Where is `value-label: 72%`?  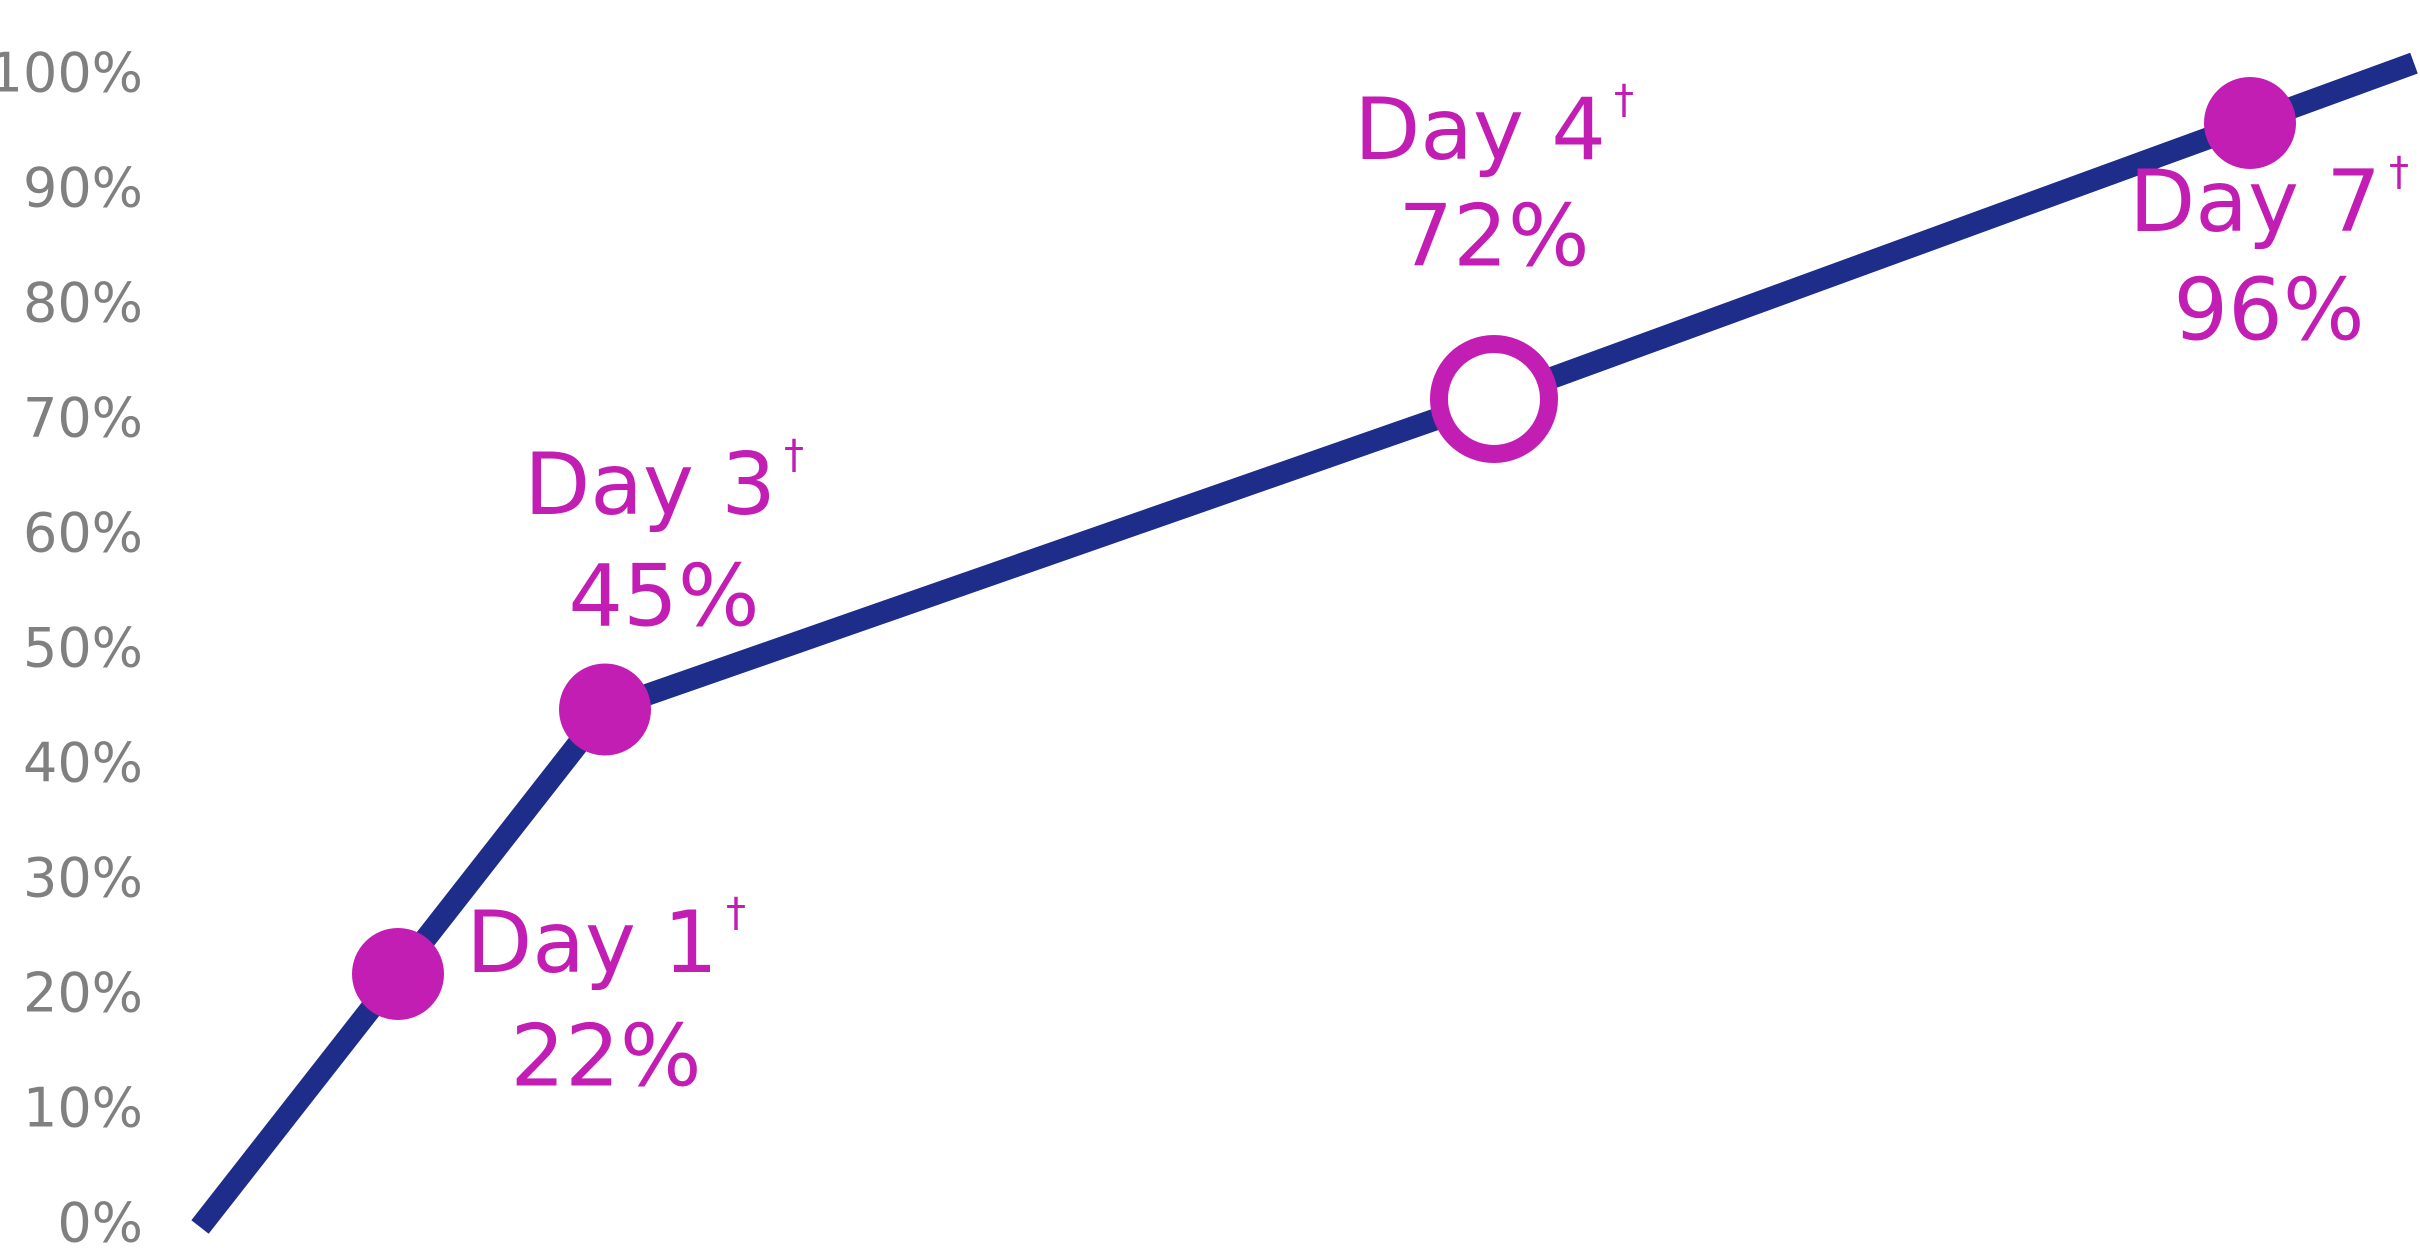
value-label: 72% is located at coordinates (1493, 236).